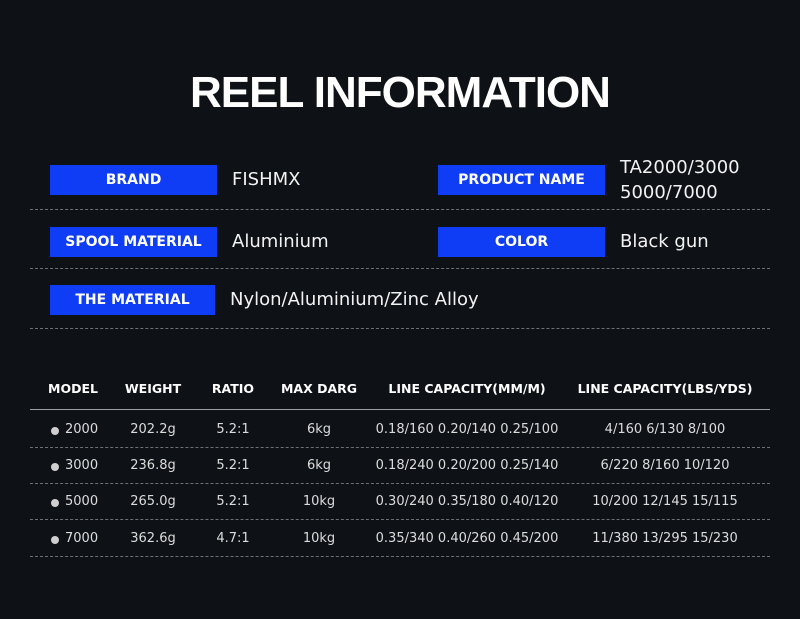 The height and width of the screenshot is (619, 800). I want to click on table-cell: 10/200 12/145 15/115, so click(665, 501).